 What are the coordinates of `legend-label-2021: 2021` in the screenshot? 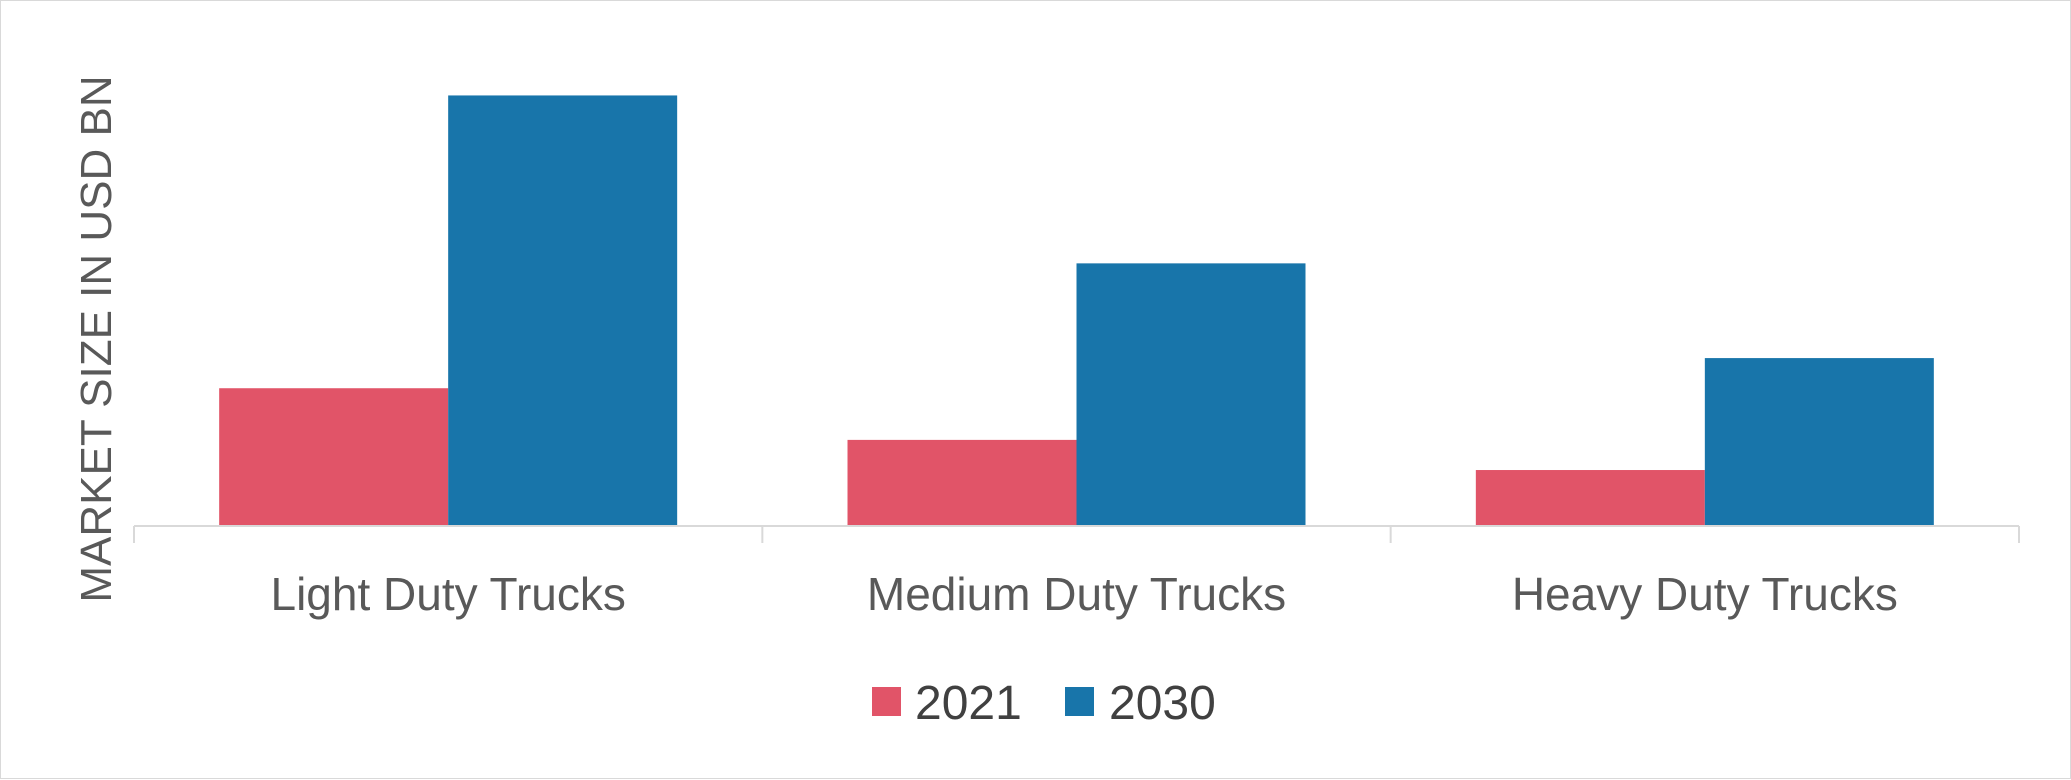 It's located at (968, 703).